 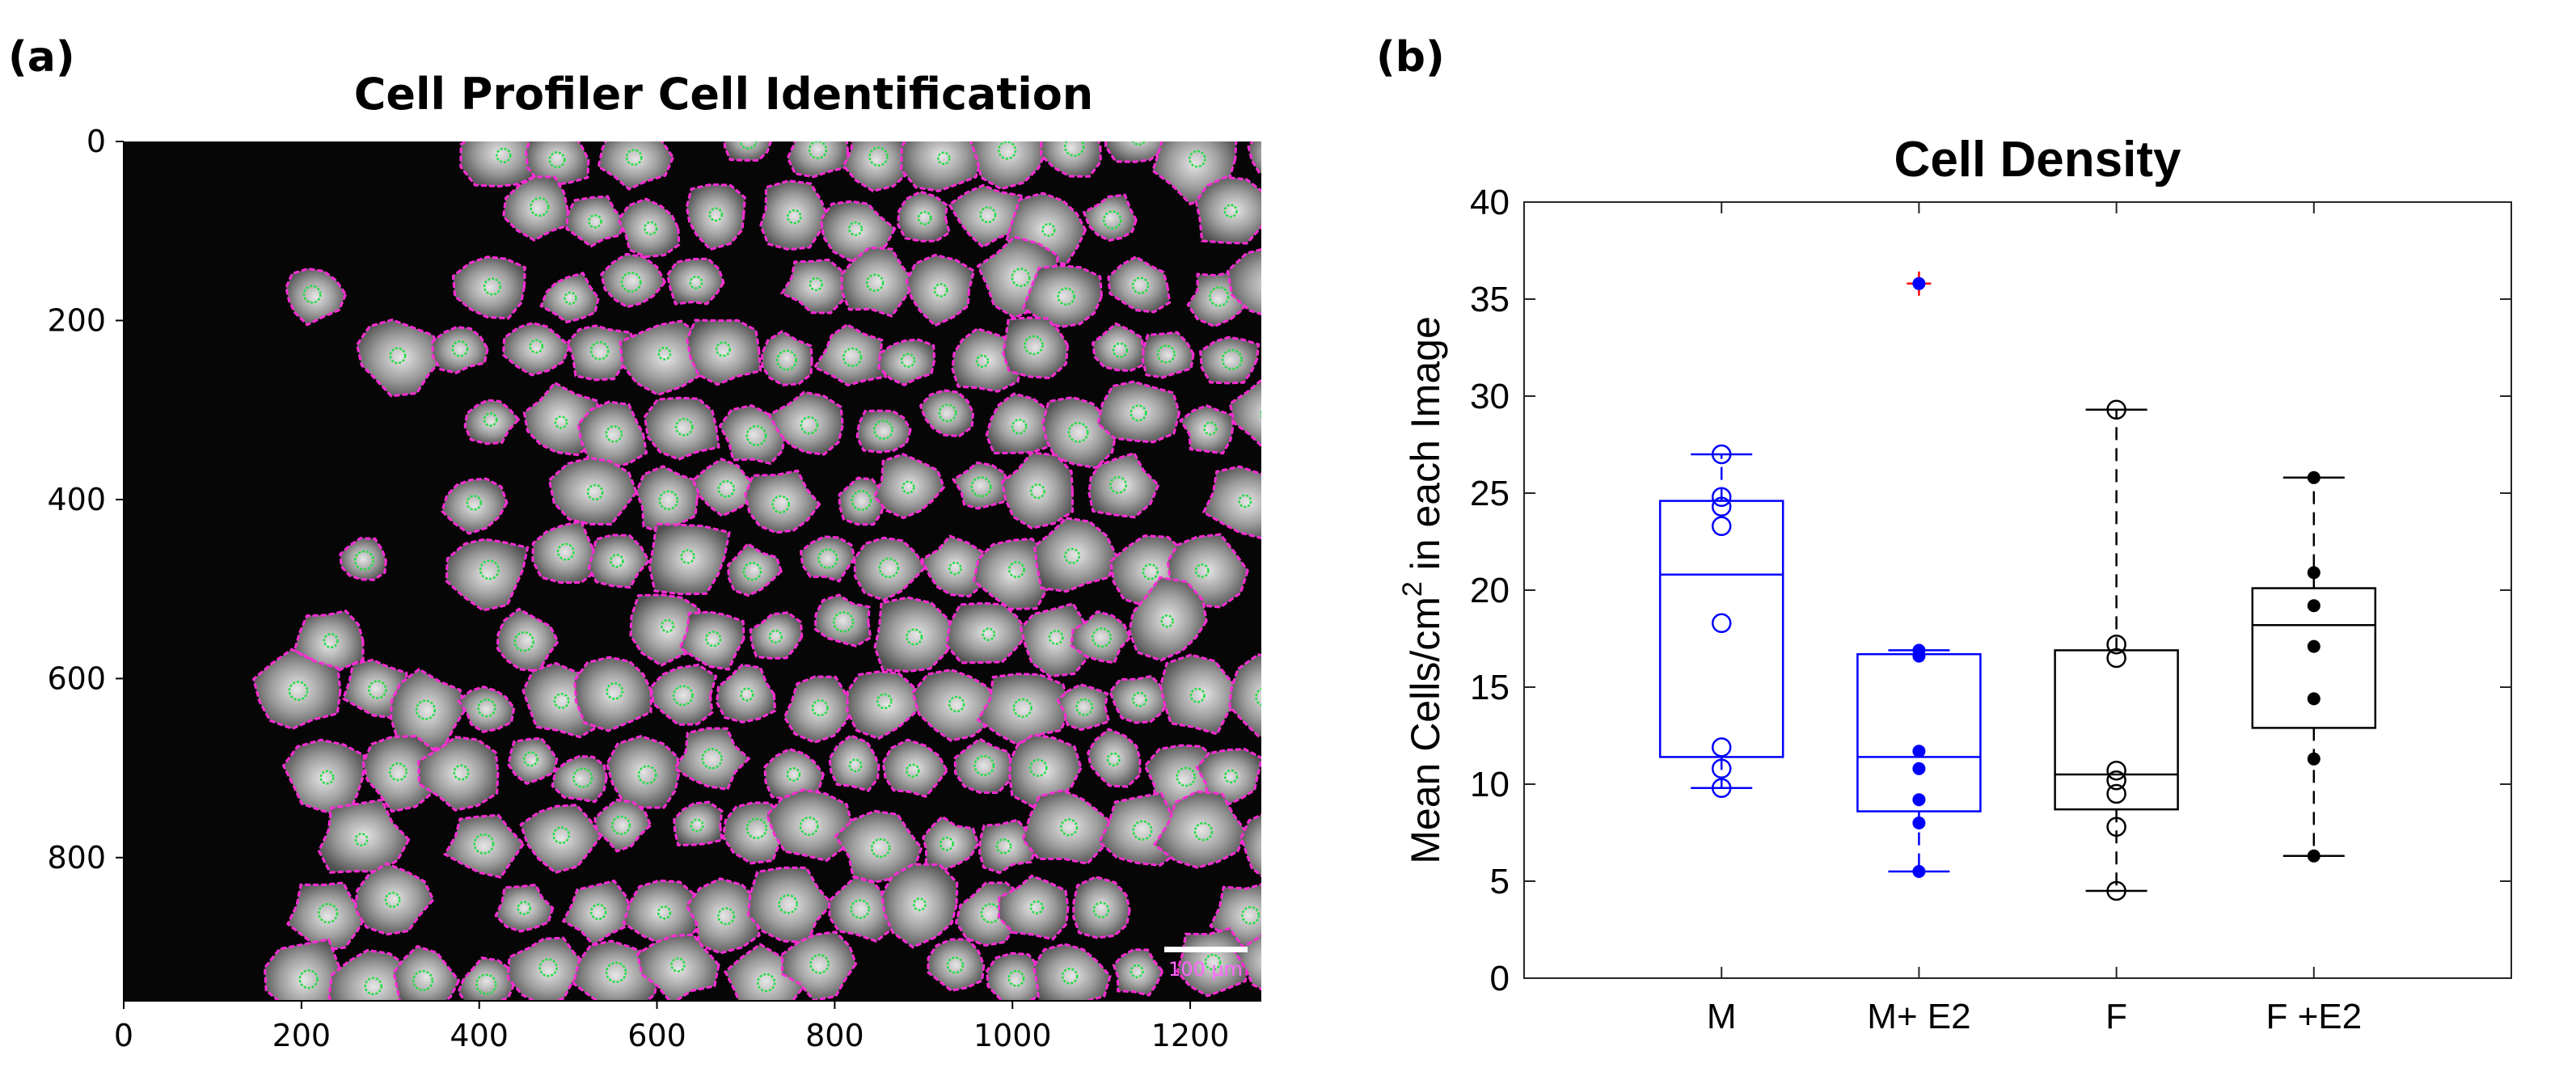 I want to click on image-y-tick-label: 600, so click(x=76, y=678).